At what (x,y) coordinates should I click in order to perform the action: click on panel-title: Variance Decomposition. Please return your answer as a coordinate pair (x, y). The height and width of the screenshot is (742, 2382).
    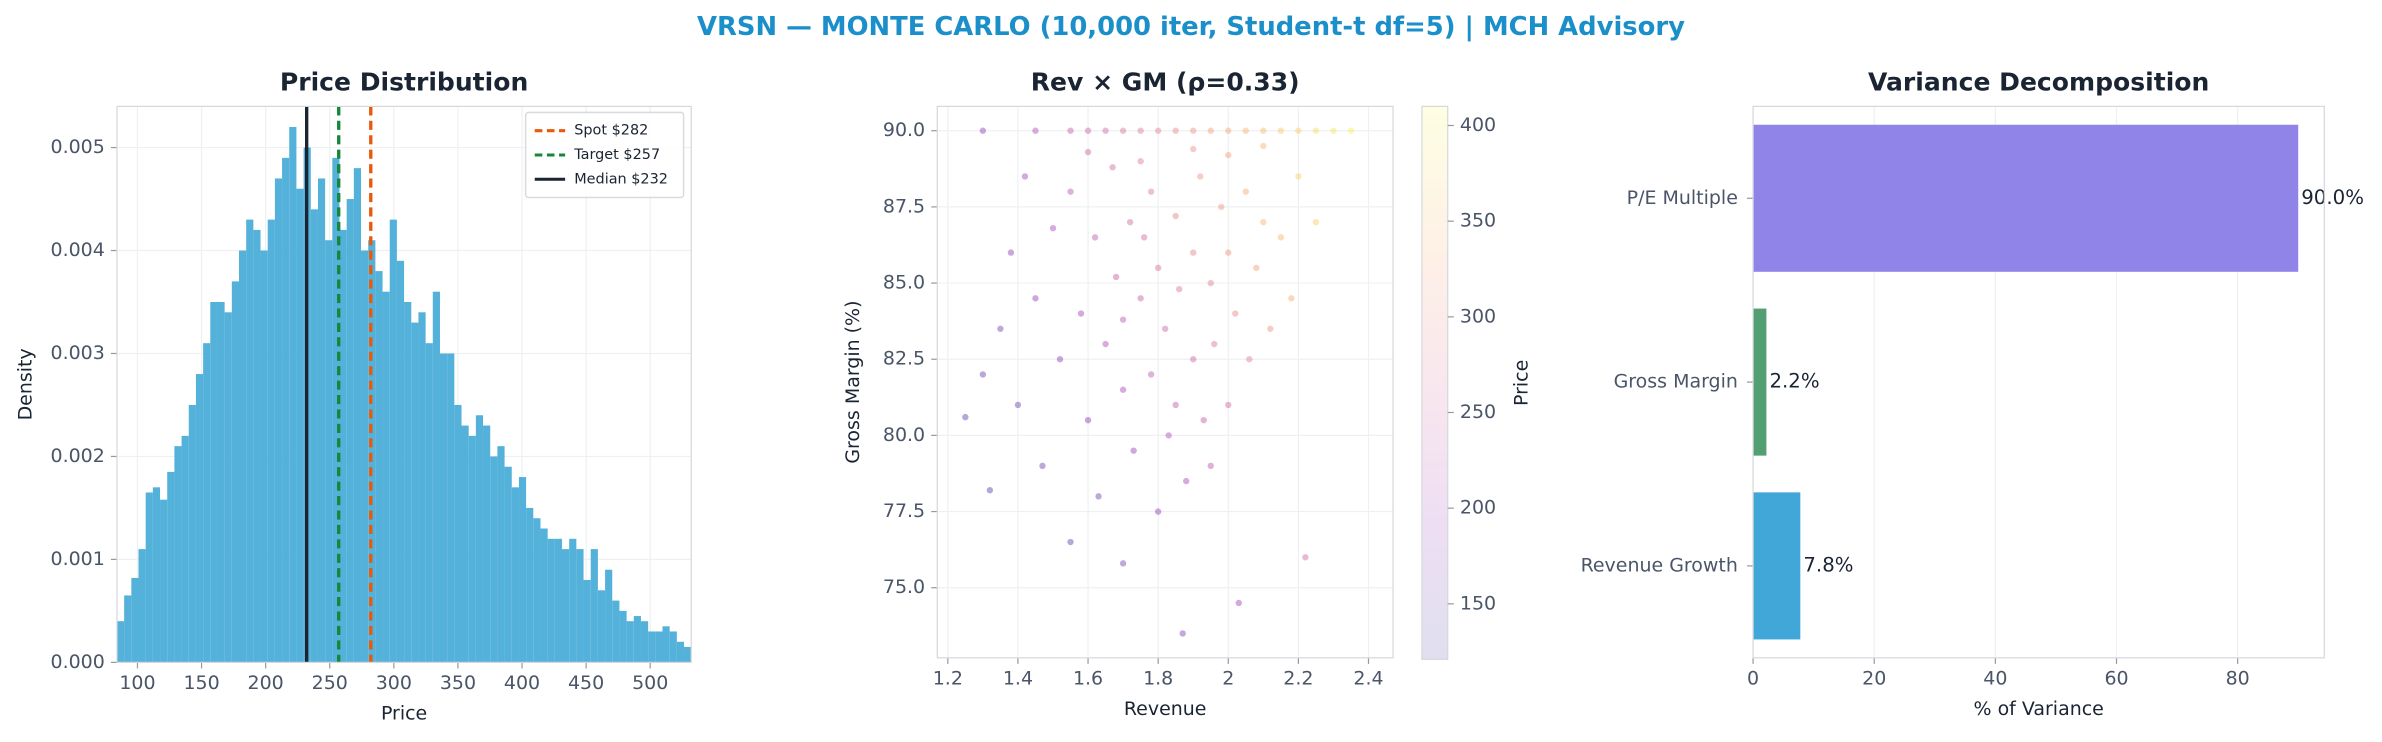
    Looking at the image, I should click on (2038, 82).